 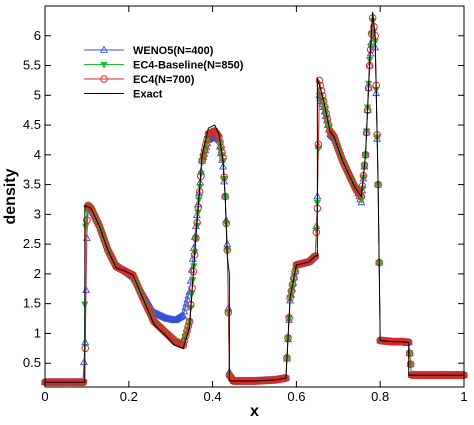 I want to click on legend-label-exact: Exact, so click(x=148, y=95).